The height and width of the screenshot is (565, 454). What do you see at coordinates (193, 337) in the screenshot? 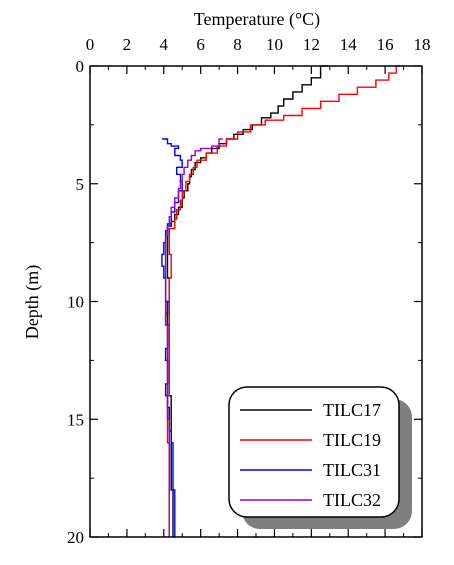
I see `series-tilc32` at bounding box center [193, 337].